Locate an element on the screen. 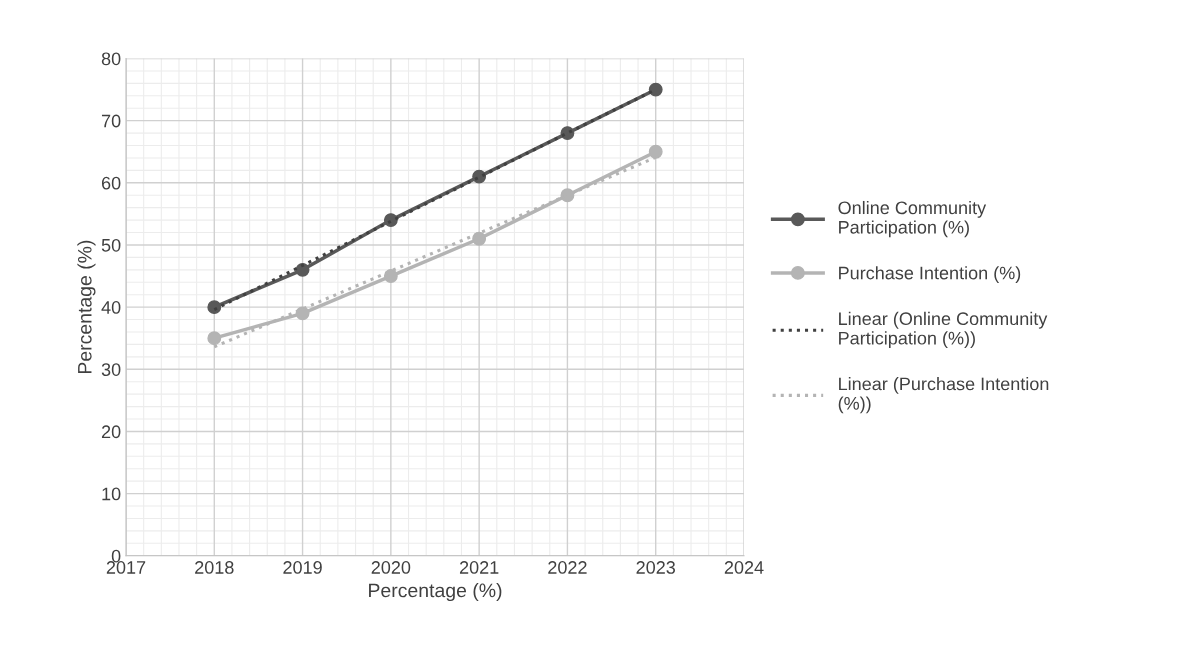 The image size is (1200, 650). x-tick-label: 2020 is located at coordinates (391, 567).